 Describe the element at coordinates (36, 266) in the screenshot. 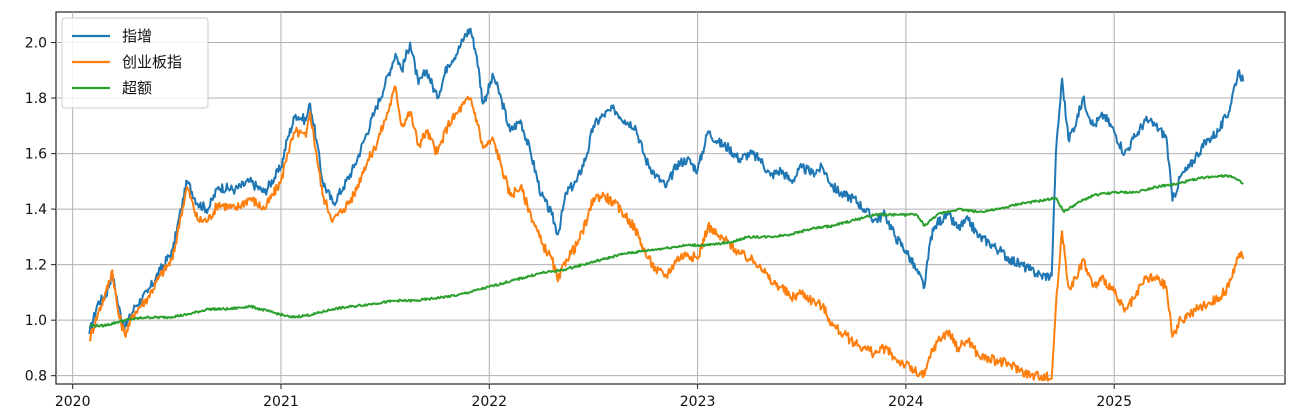

I see `y-tick-label: 1.2` at that location.